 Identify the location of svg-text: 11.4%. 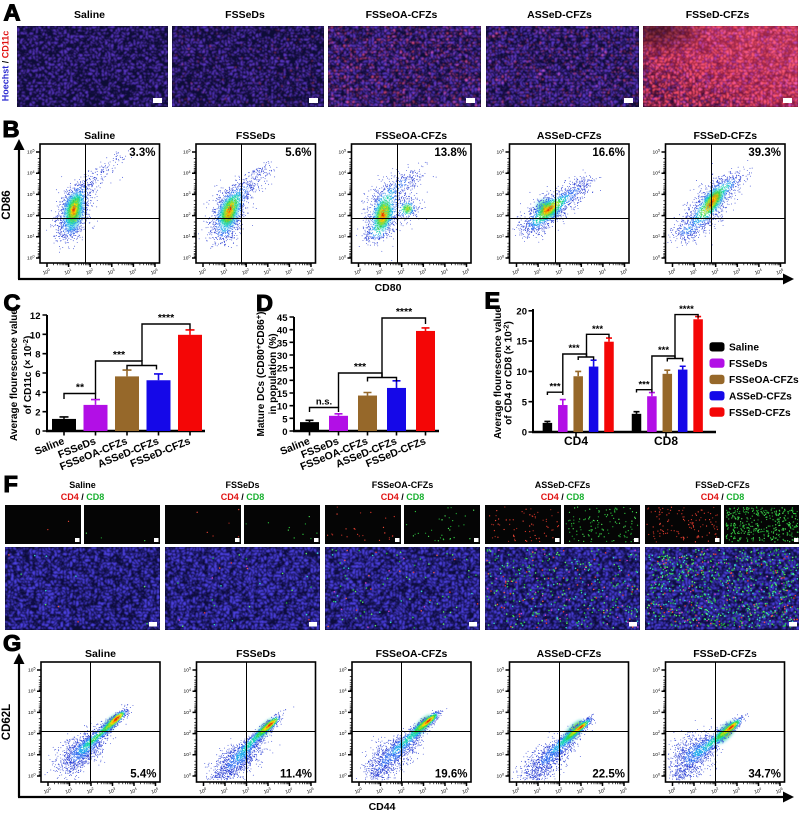
(296, 775).